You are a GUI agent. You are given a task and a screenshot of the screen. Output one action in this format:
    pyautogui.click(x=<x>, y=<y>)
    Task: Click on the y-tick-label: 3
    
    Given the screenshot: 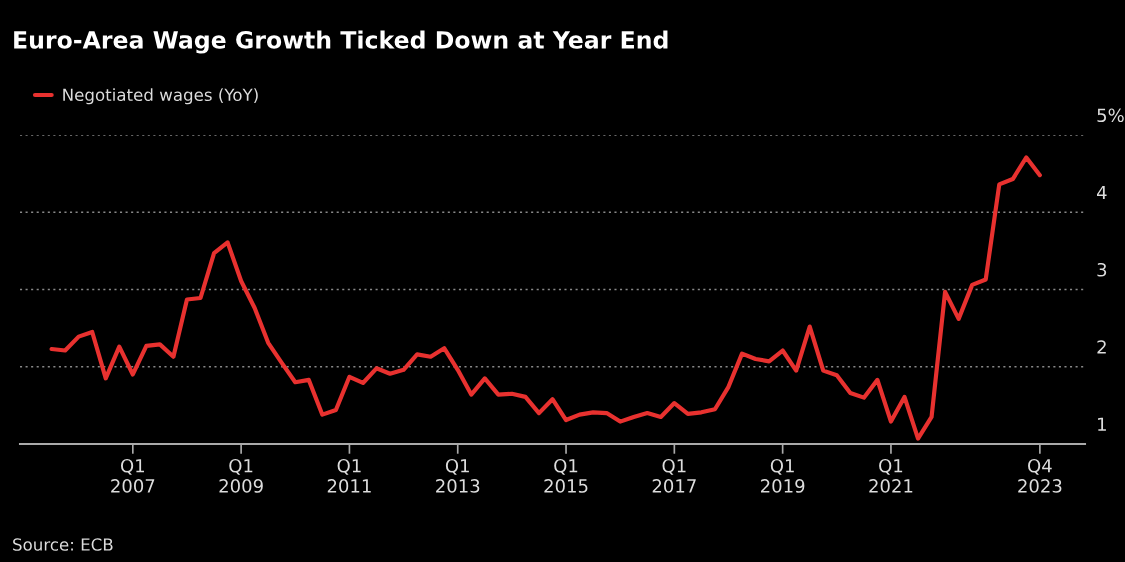 What is the action you would take?
    pyautogui.click(x=1102, y=269)
    